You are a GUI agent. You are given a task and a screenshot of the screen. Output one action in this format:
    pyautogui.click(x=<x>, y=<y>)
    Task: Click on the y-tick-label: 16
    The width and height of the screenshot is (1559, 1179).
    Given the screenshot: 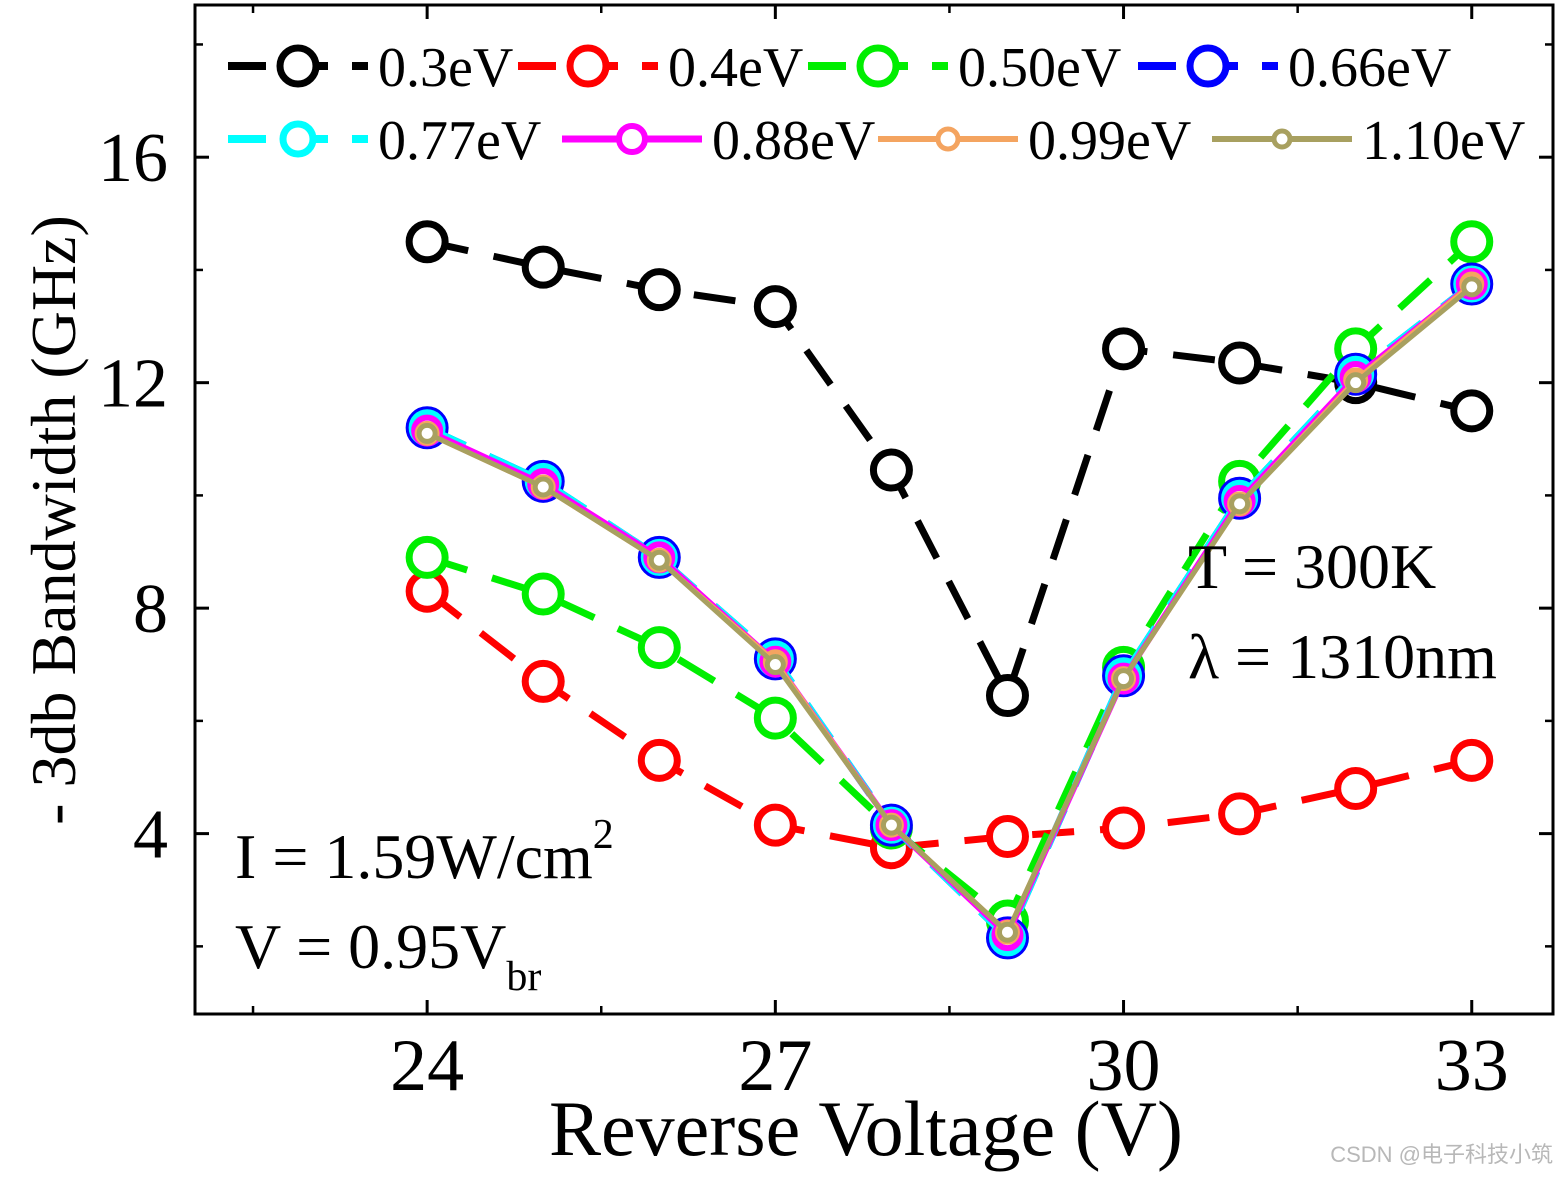 What is the action you would take?
    pyautogui.click(x=133, y=158)
    